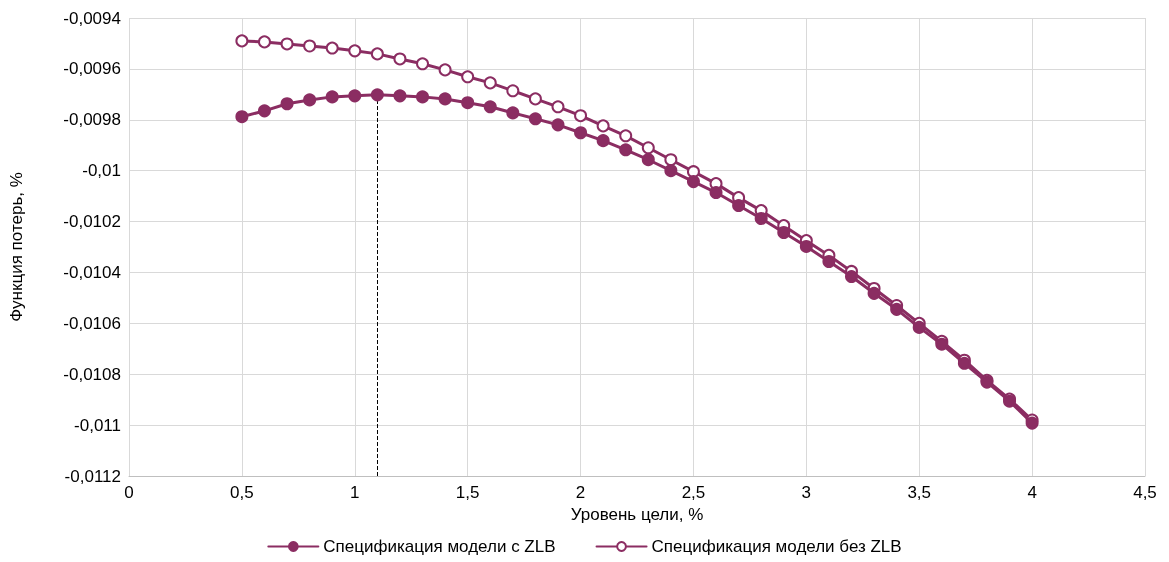 This screenshot has height=562, width=1169. Describe the element at coordinates (92, 272) in the screenshot. I see `y-tick-label: -0,0104` at that location.